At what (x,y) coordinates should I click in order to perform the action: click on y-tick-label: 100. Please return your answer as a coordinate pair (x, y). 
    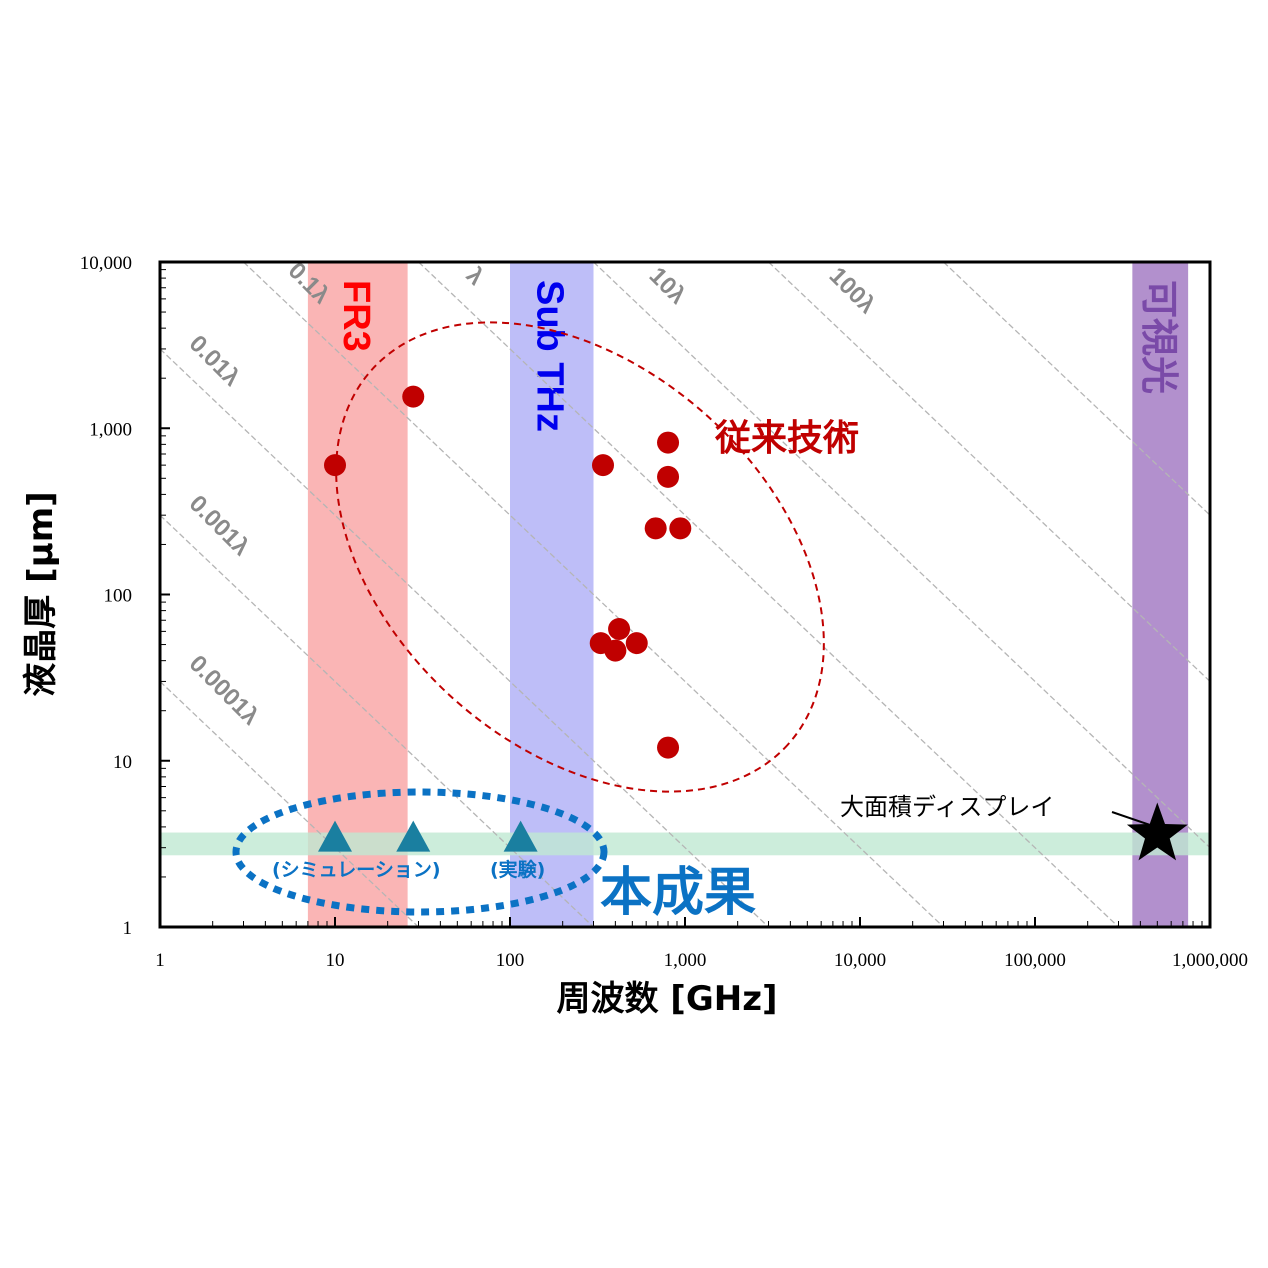
    Looking at the image, I should click on (118, 596).